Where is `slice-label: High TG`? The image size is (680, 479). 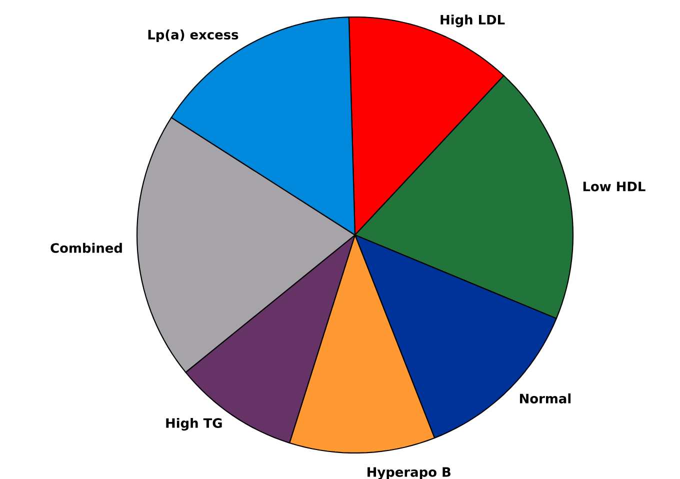
slice-label: High TG is located at coordinates (194, 424).